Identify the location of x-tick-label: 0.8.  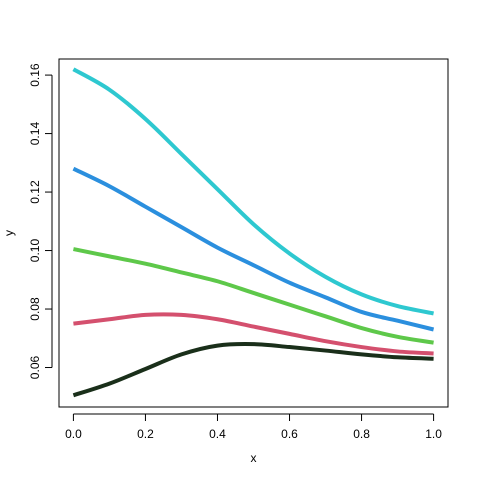
(361, 434).